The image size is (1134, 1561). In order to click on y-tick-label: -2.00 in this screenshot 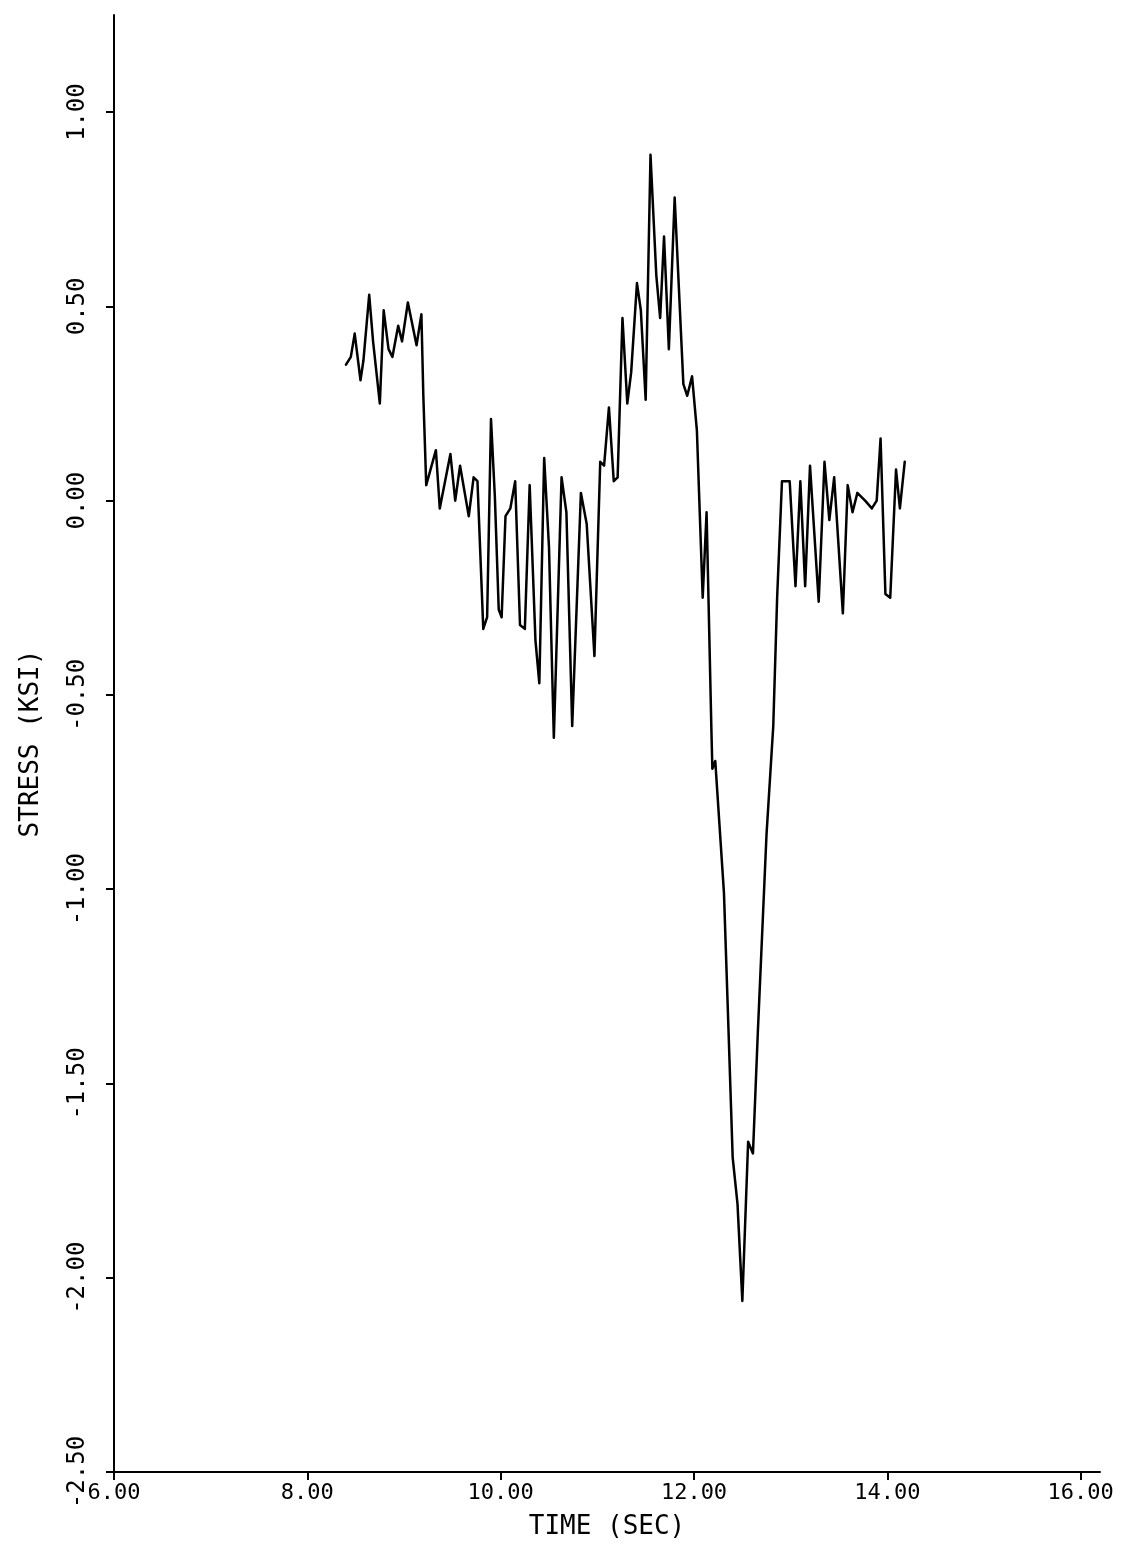, I will do `click(76, 1277)`.